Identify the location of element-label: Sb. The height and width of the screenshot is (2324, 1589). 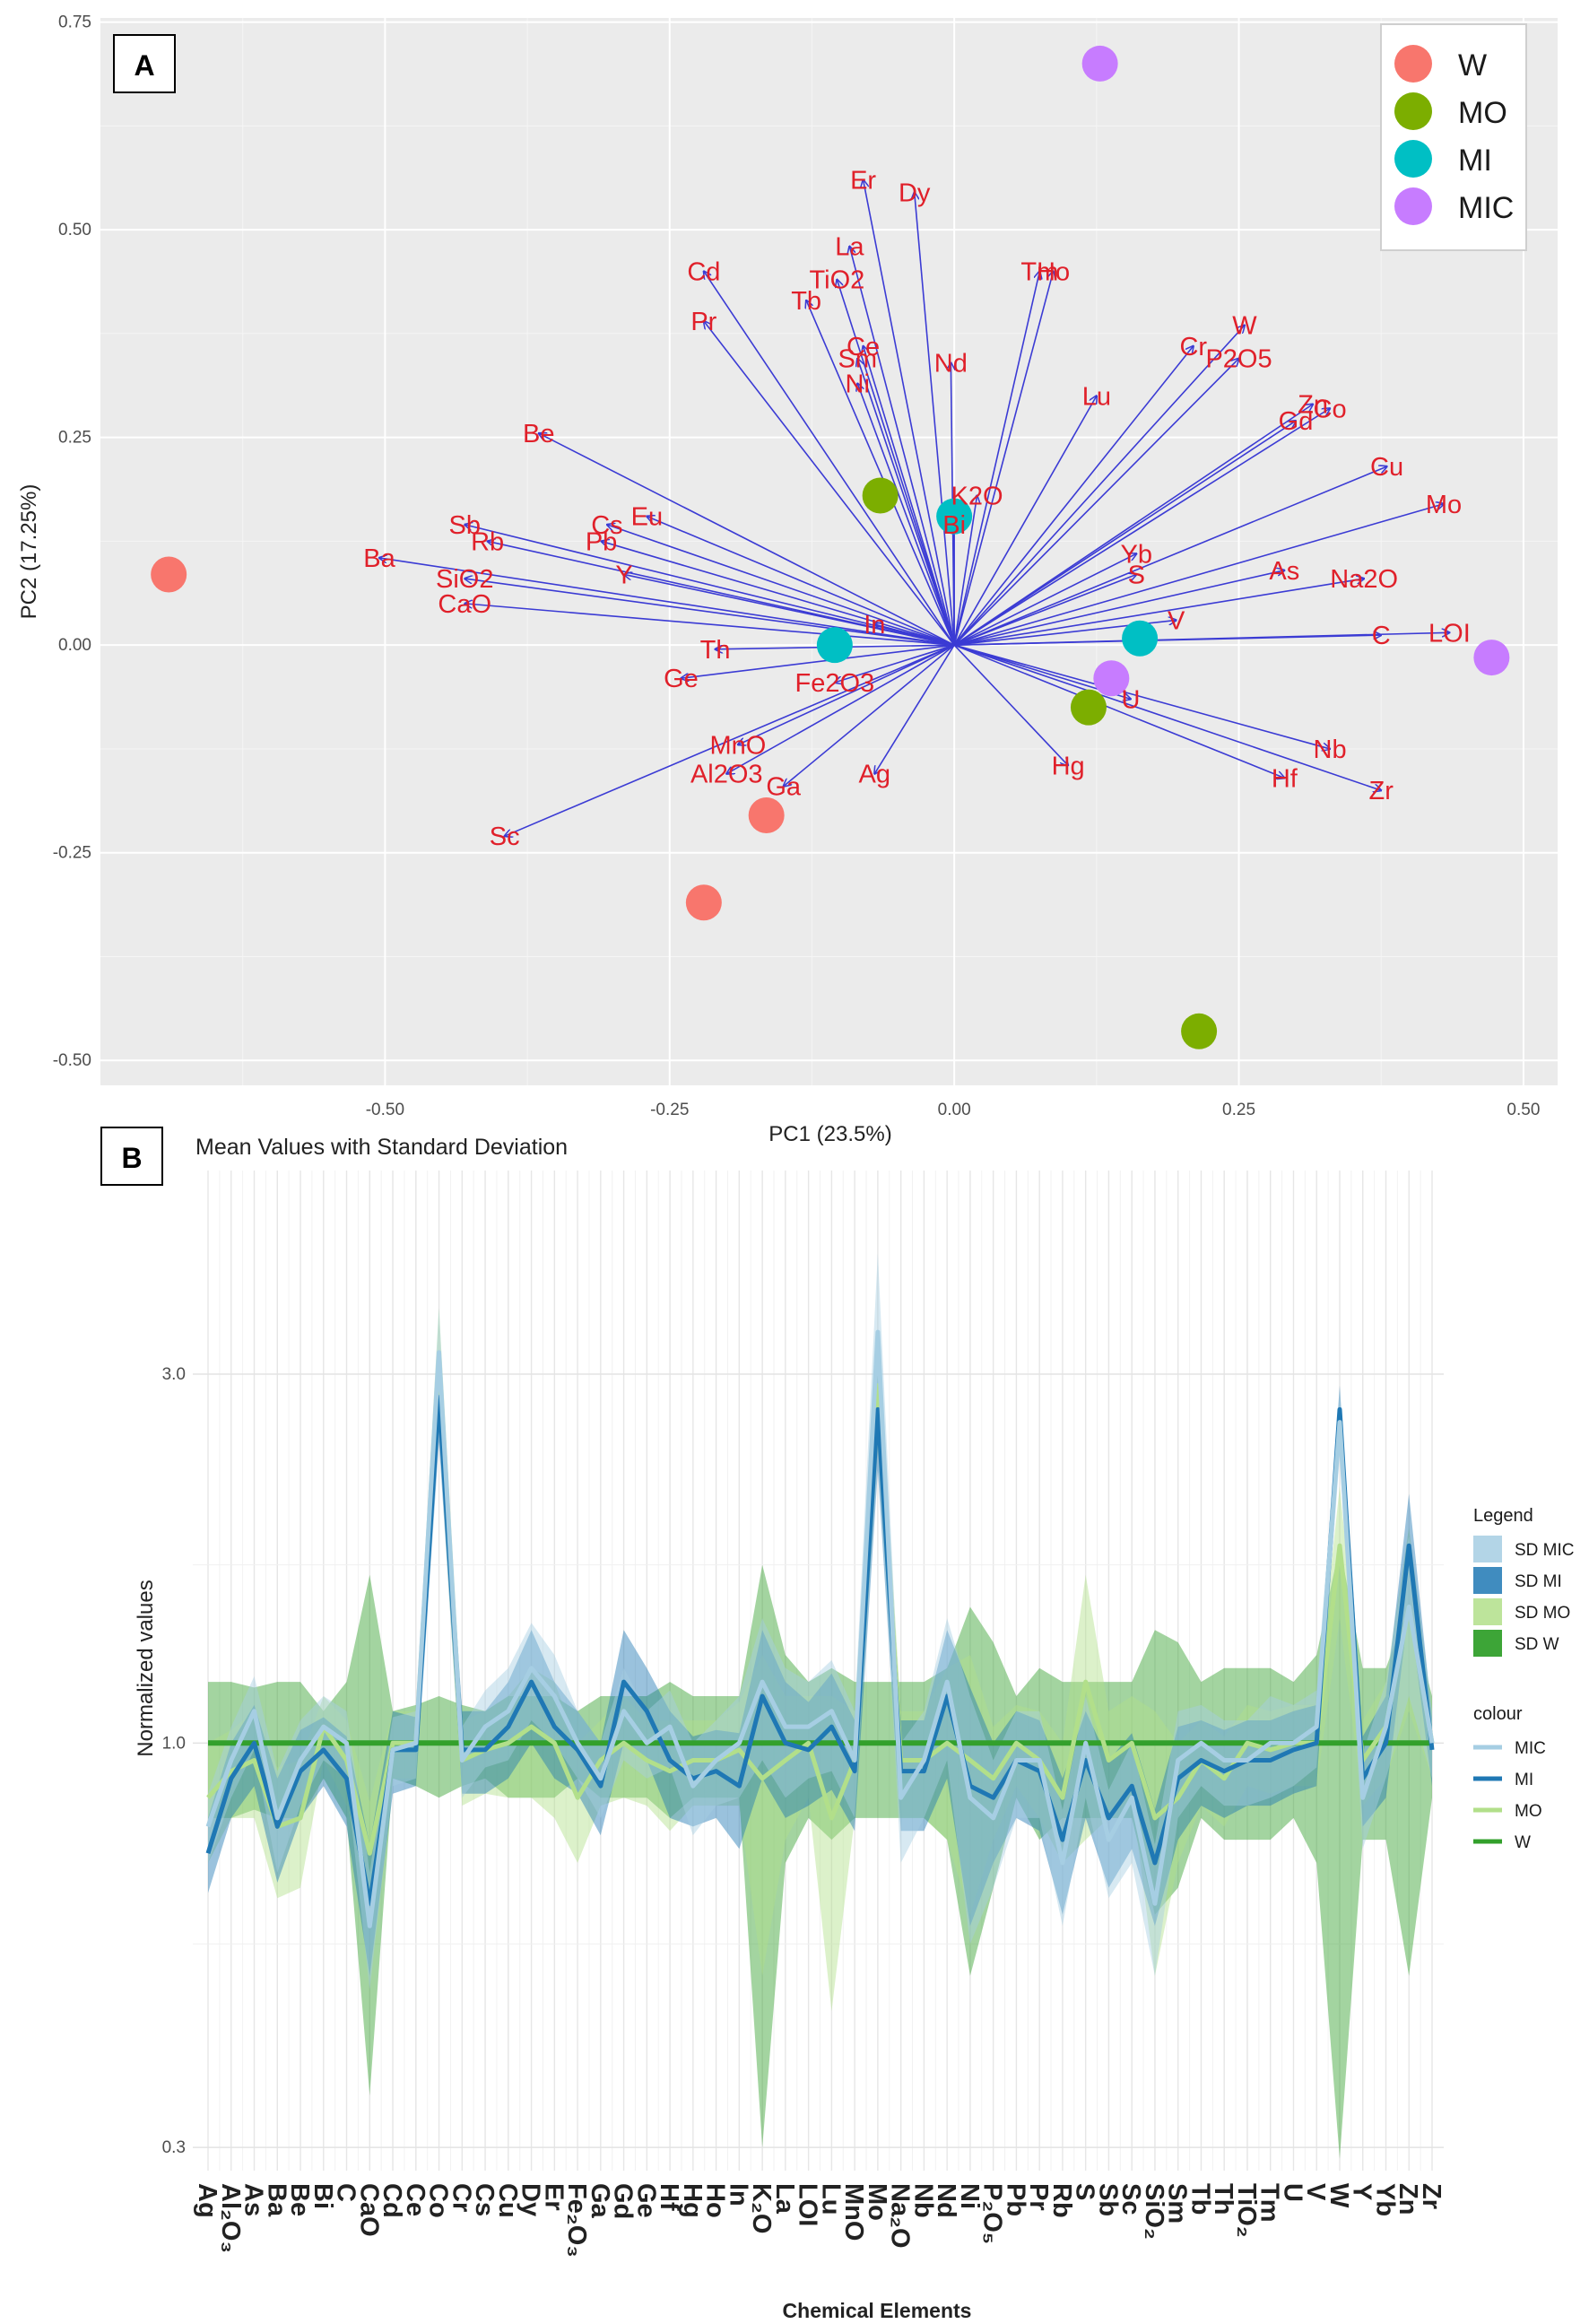
(1107, 2199).